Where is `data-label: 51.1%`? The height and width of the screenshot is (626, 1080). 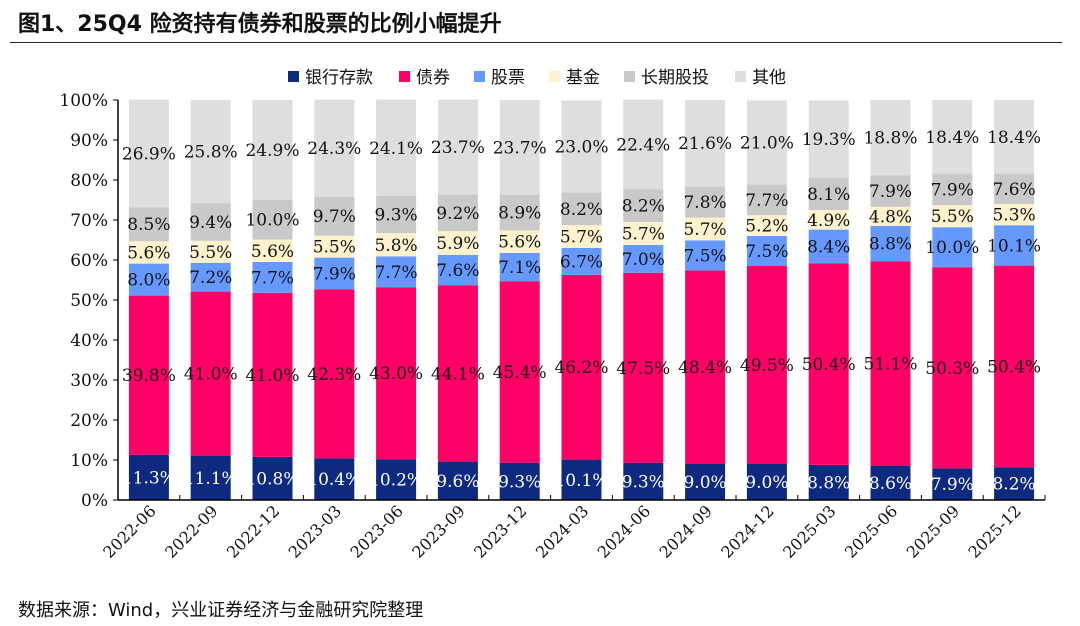
data-label: 51.1% is located at coordinates (890, 364).